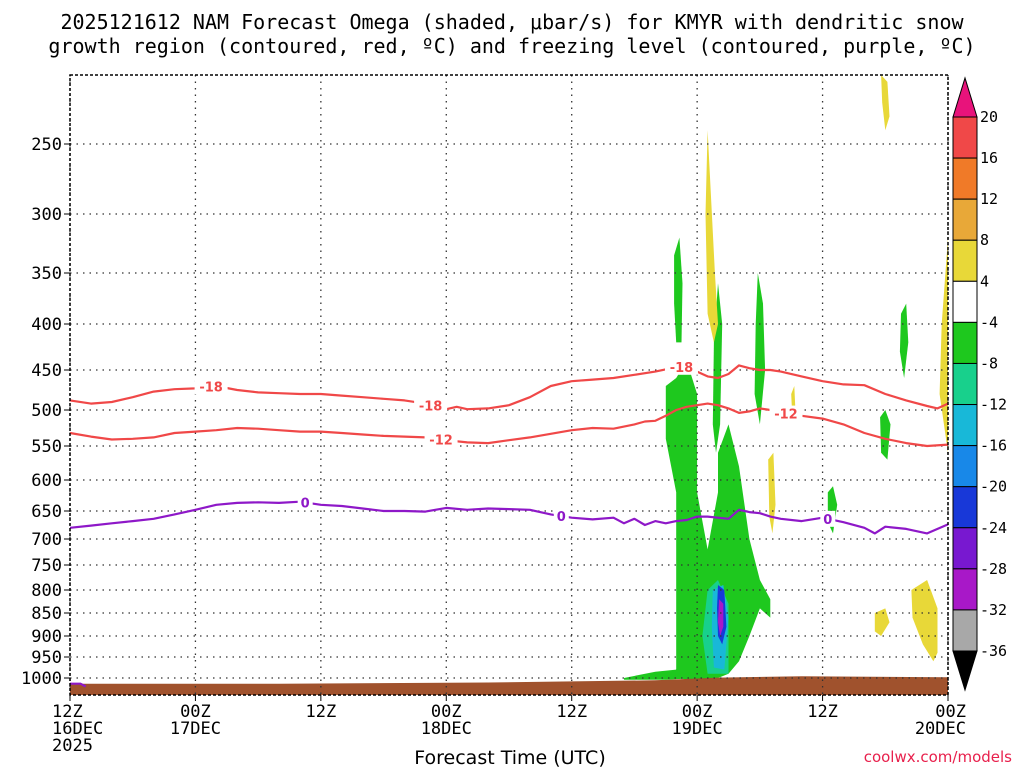 This screenshot has width=1024, height=768. I want to click on x-axis-title: Forecast Time (UTC), so click(509, 757).